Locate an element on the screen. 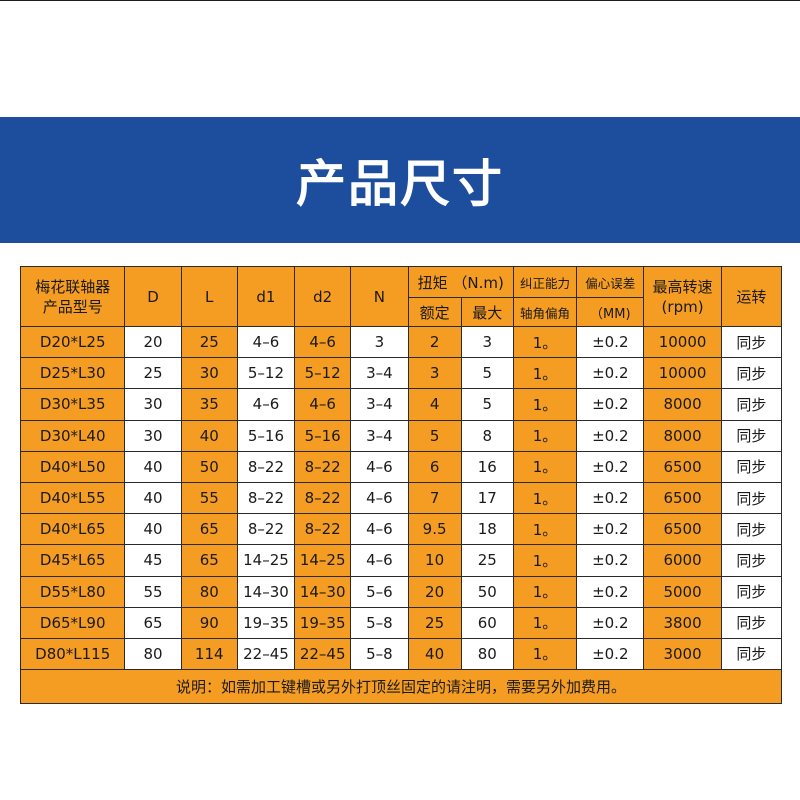 This screenshot has width=800, height=800. cell-torque-max: 8 is located at coordinates (487, 435).